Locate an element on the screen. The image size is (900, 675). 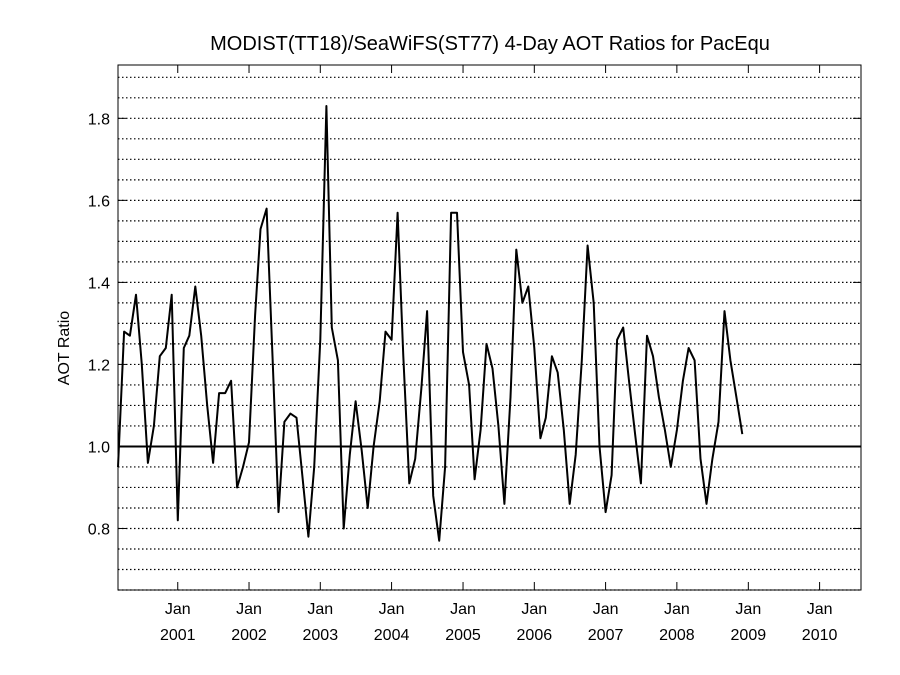
x-tick-label-year: 2007 is located at coordinates (606, 635).